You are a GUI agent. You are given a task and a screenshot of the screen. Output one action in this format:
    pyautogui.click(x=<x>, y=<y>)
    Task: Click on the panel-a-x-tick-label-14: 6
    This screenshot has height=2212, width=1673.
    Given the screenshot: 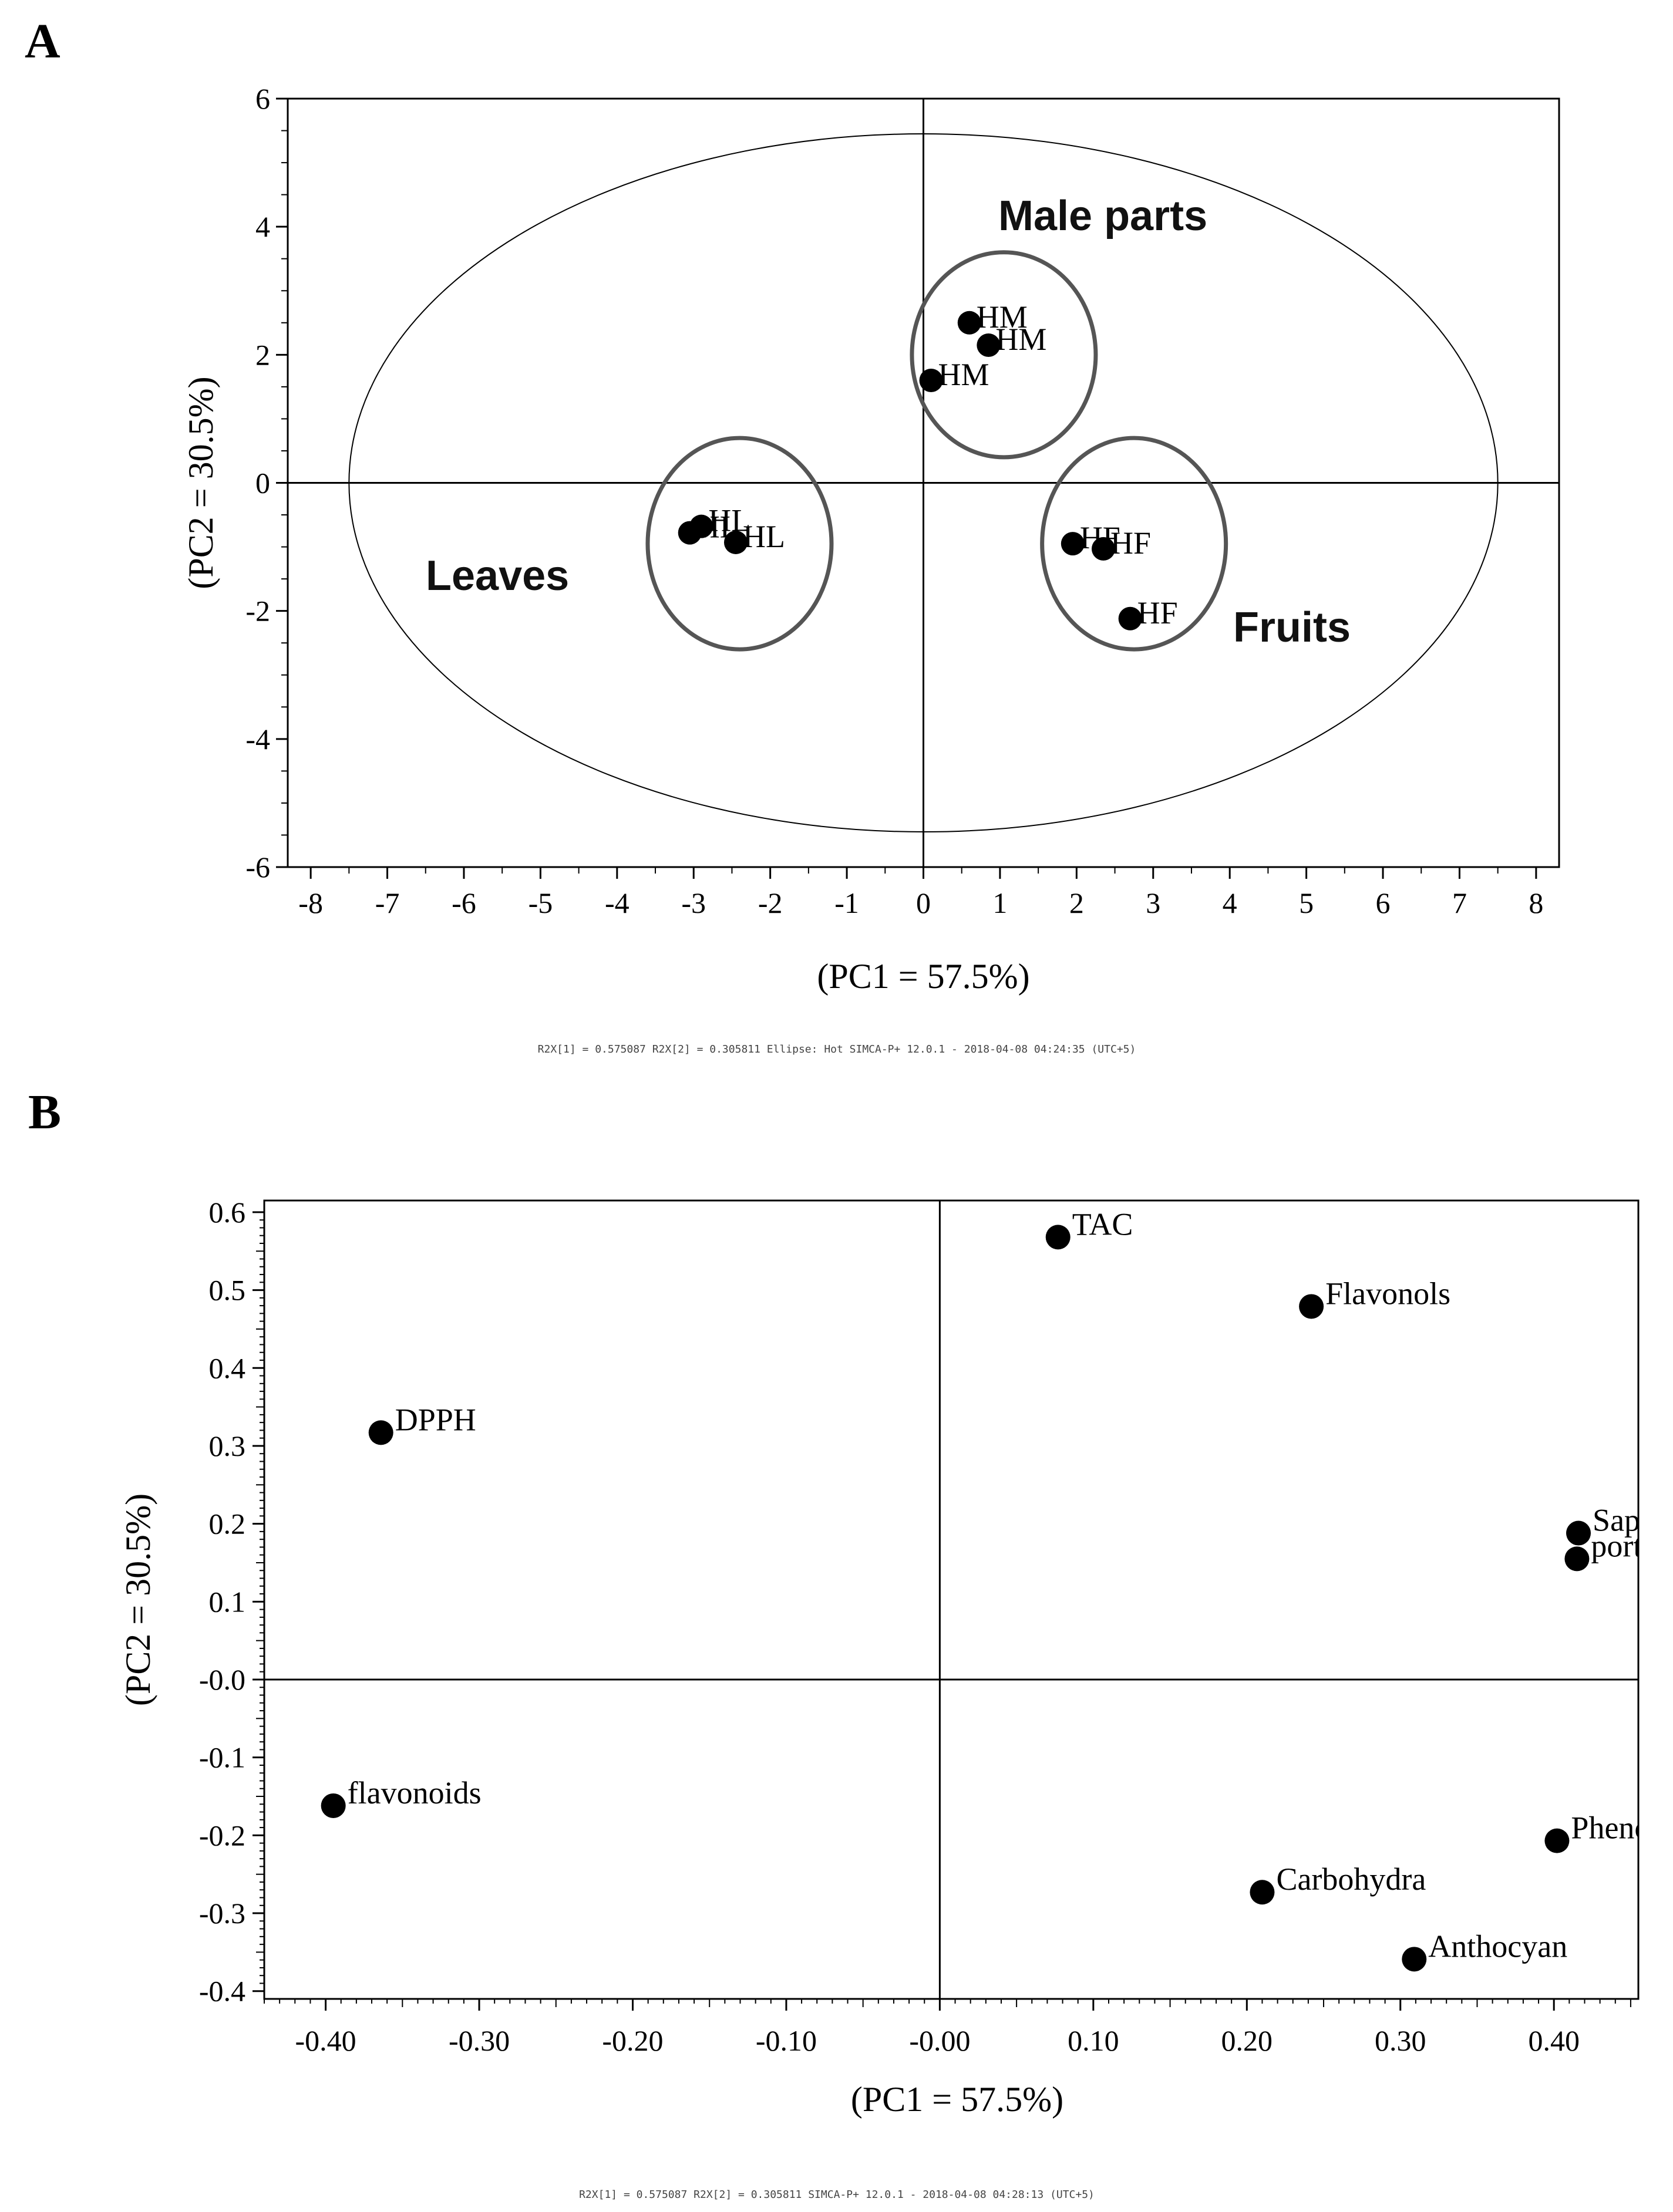 What is the action you would take?
    pyautogui.click(x=1383, y=902)
    